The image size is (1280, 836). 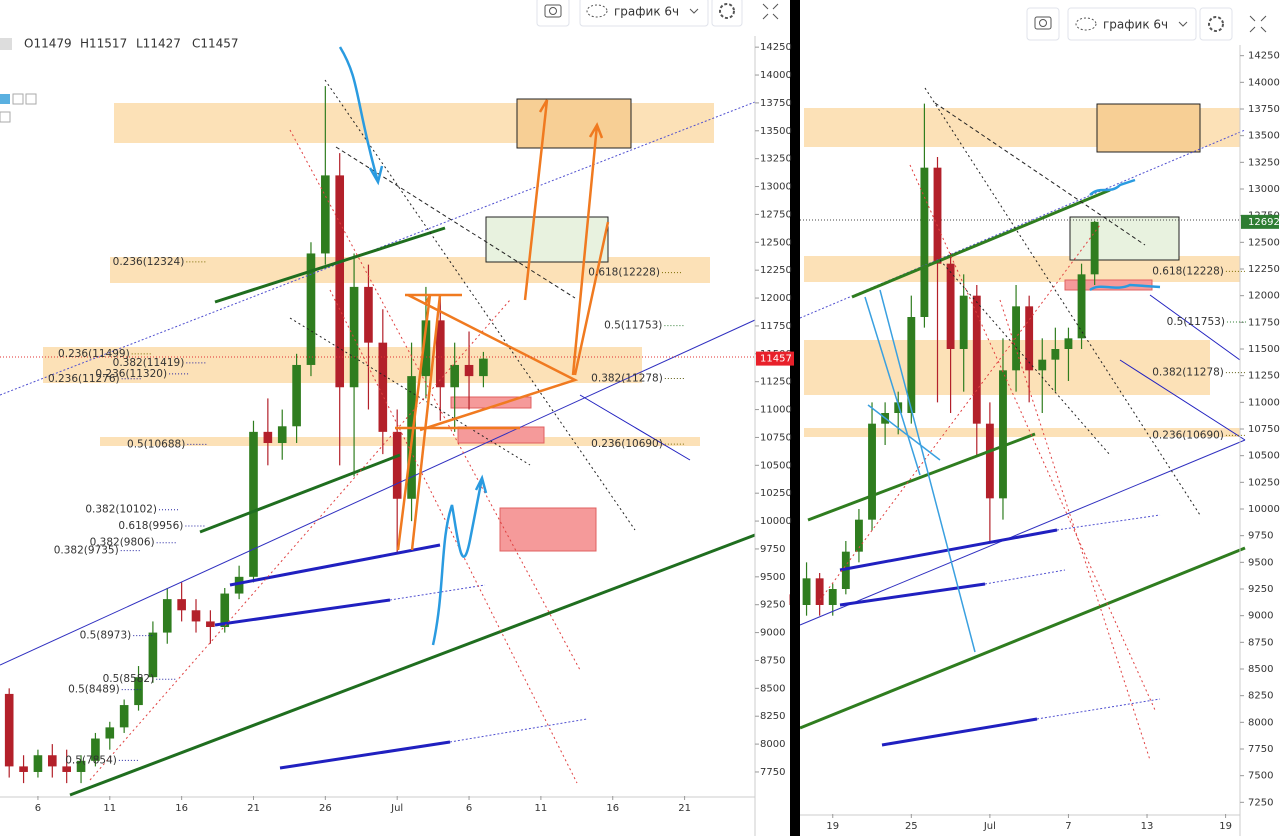 What do you see at coordinates (776, 242) in the screenshot?
I see `y-tick-label: 12500` at bounding box center [776, 242].